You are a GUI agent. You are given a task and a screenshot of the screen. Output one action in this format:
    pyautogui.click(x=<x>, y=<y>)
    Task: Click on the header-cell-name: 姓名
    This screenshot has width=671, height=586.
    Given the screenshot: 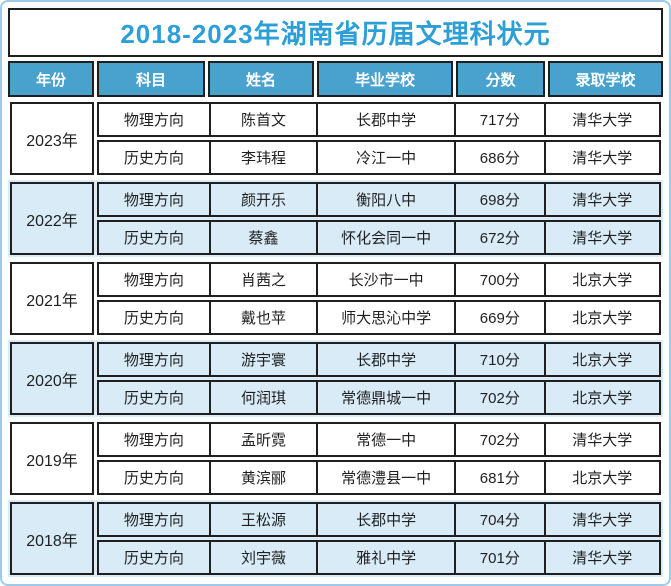 What is the action you would take?
    pyautogui.click(x=261, y=79)
    